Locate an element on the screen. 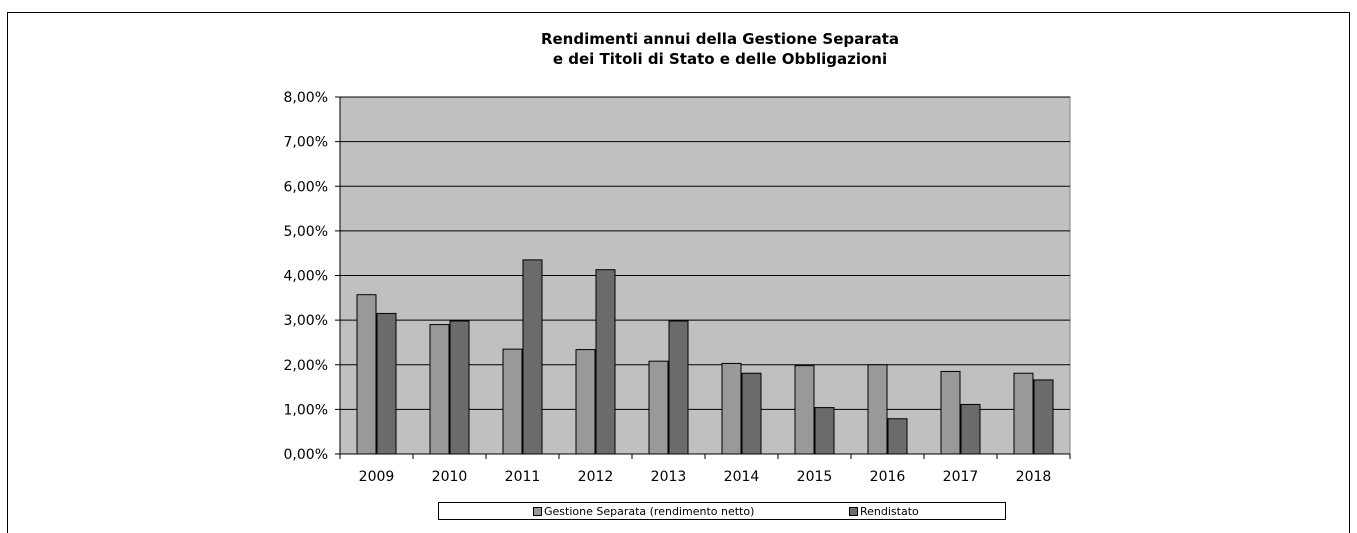  x-axis: 2009 2010 2011 2012 2013 2014 2015 2016 2017 2018 is located at coordinates (705, 469).